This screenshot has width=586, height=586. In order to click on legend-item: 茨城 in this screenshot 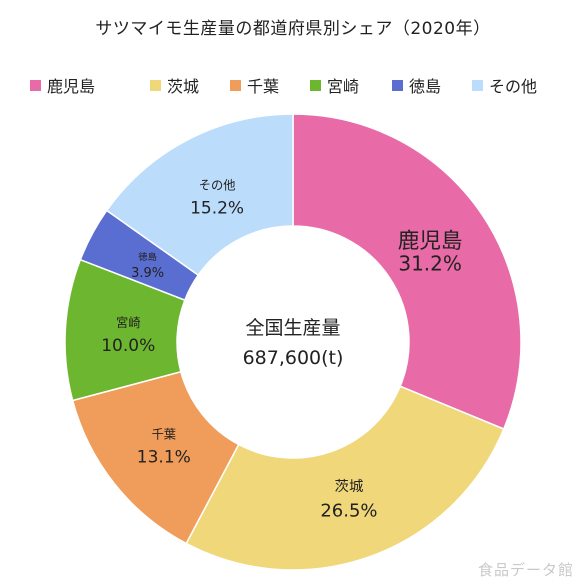, I will do `click(174, 85)`.